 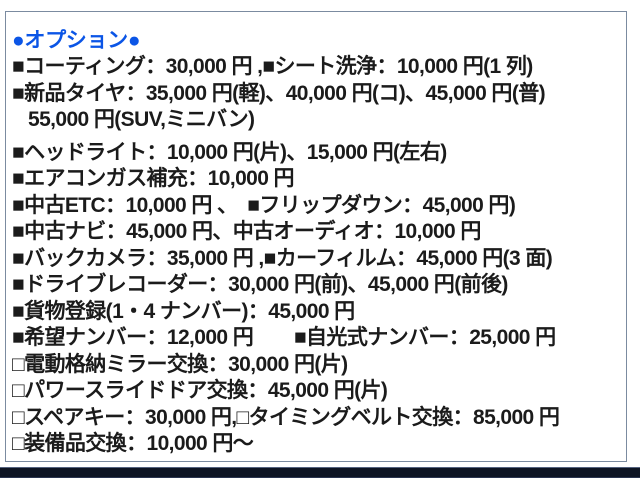 What do you see at coordinates (264, 205) in the screenshot?
I see `option-line: ■中古ETC：10,000 円 、 ■フリップダウン：45,000 円)` at bounding box center [264, 205].